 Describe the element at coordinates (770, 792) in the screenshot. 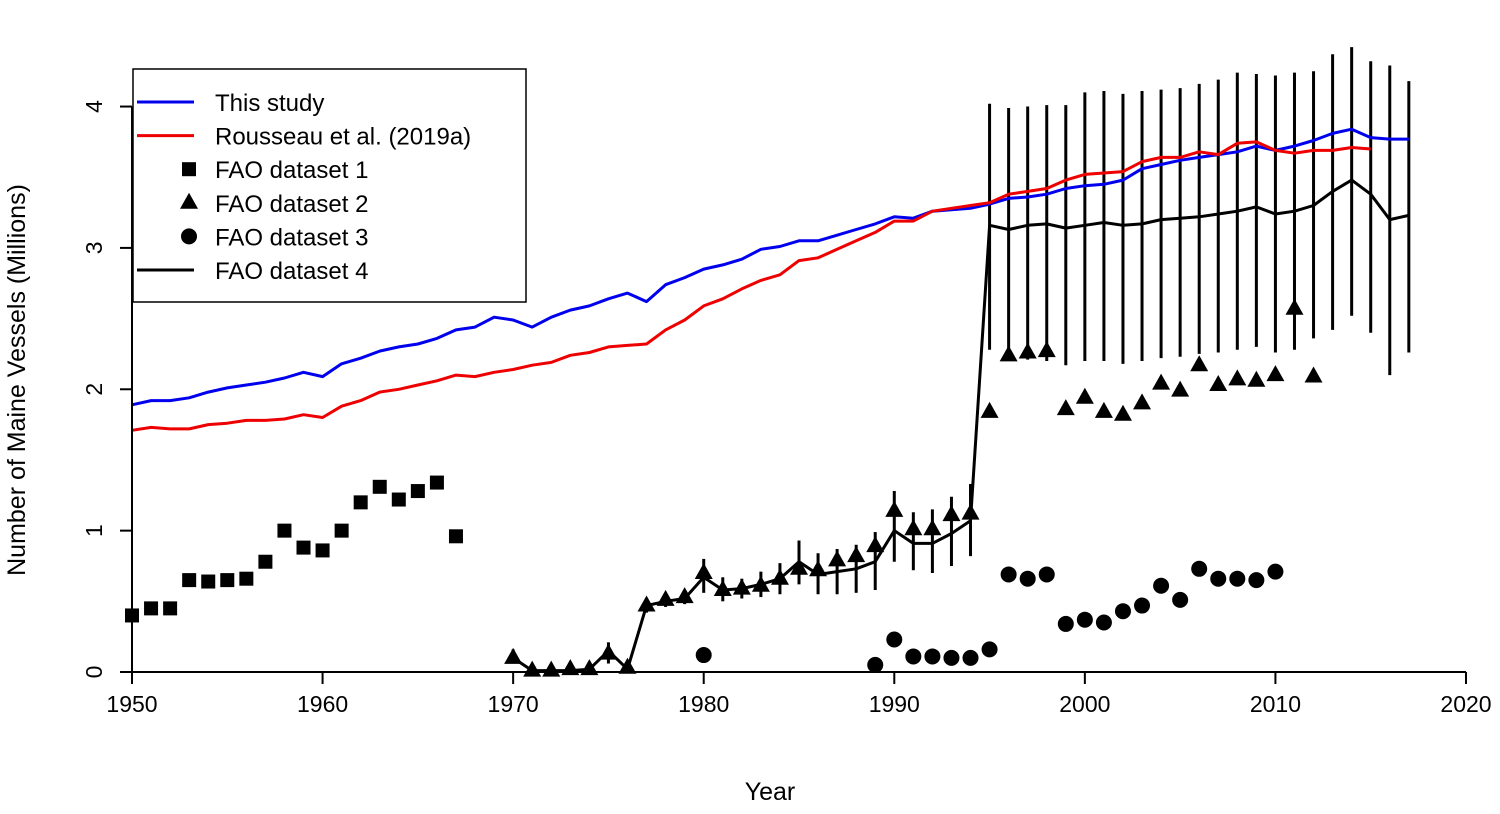

I see `x-axis-title: Year` at that location.